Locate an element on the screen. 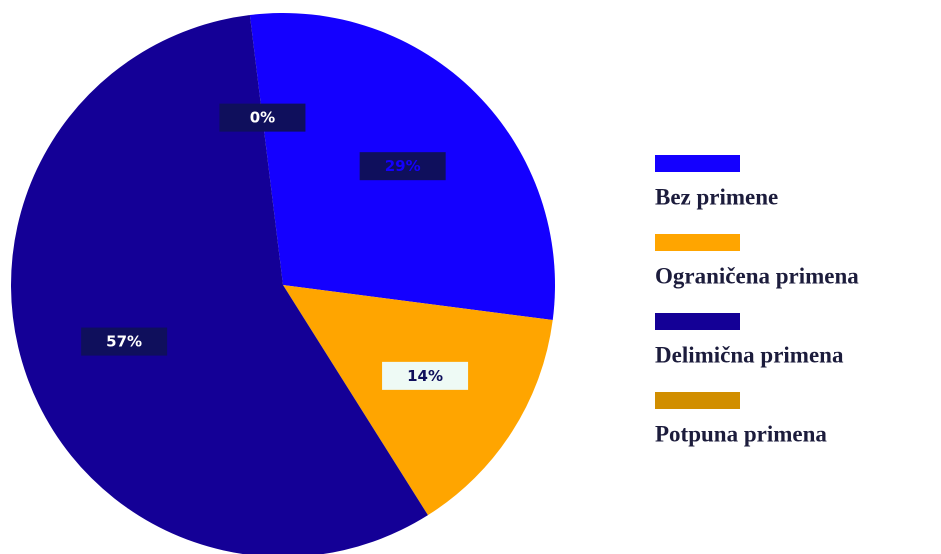 This screenshot has width=941, height=554. data-label-text: 29% is located at coordinates (403, 166).